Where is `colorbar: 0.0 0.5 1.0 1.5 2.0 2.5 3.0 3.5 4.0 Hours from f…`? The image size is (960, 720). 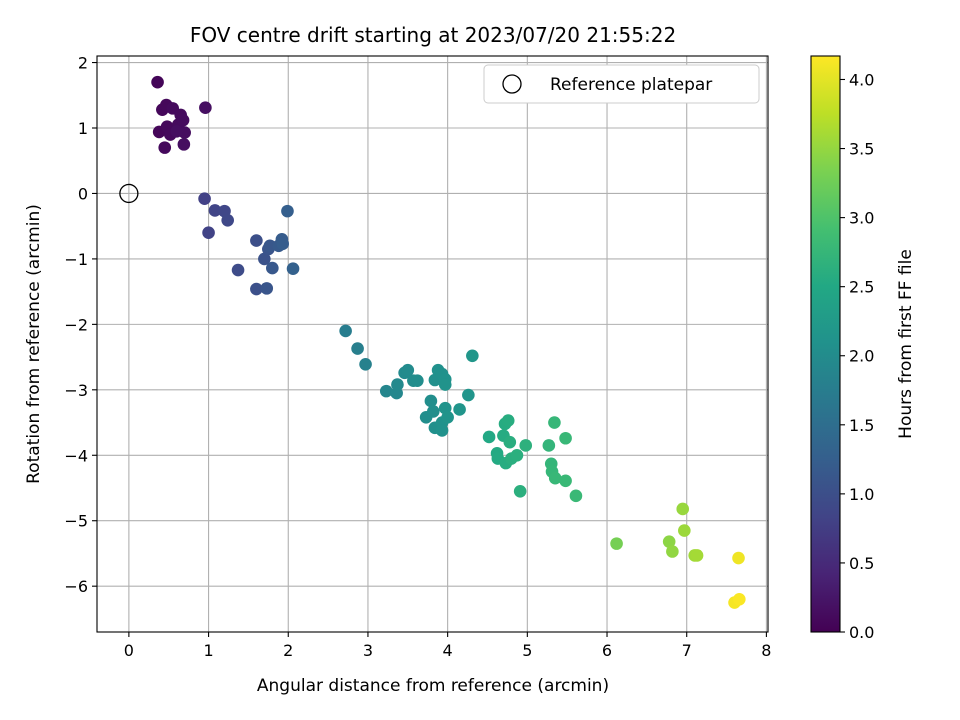 colorbar: 0.0 0.5 1.0 1.5 2.0 2.5 3.0 3.5 4.0 Hours from f… is located at coordinates (863, 348).